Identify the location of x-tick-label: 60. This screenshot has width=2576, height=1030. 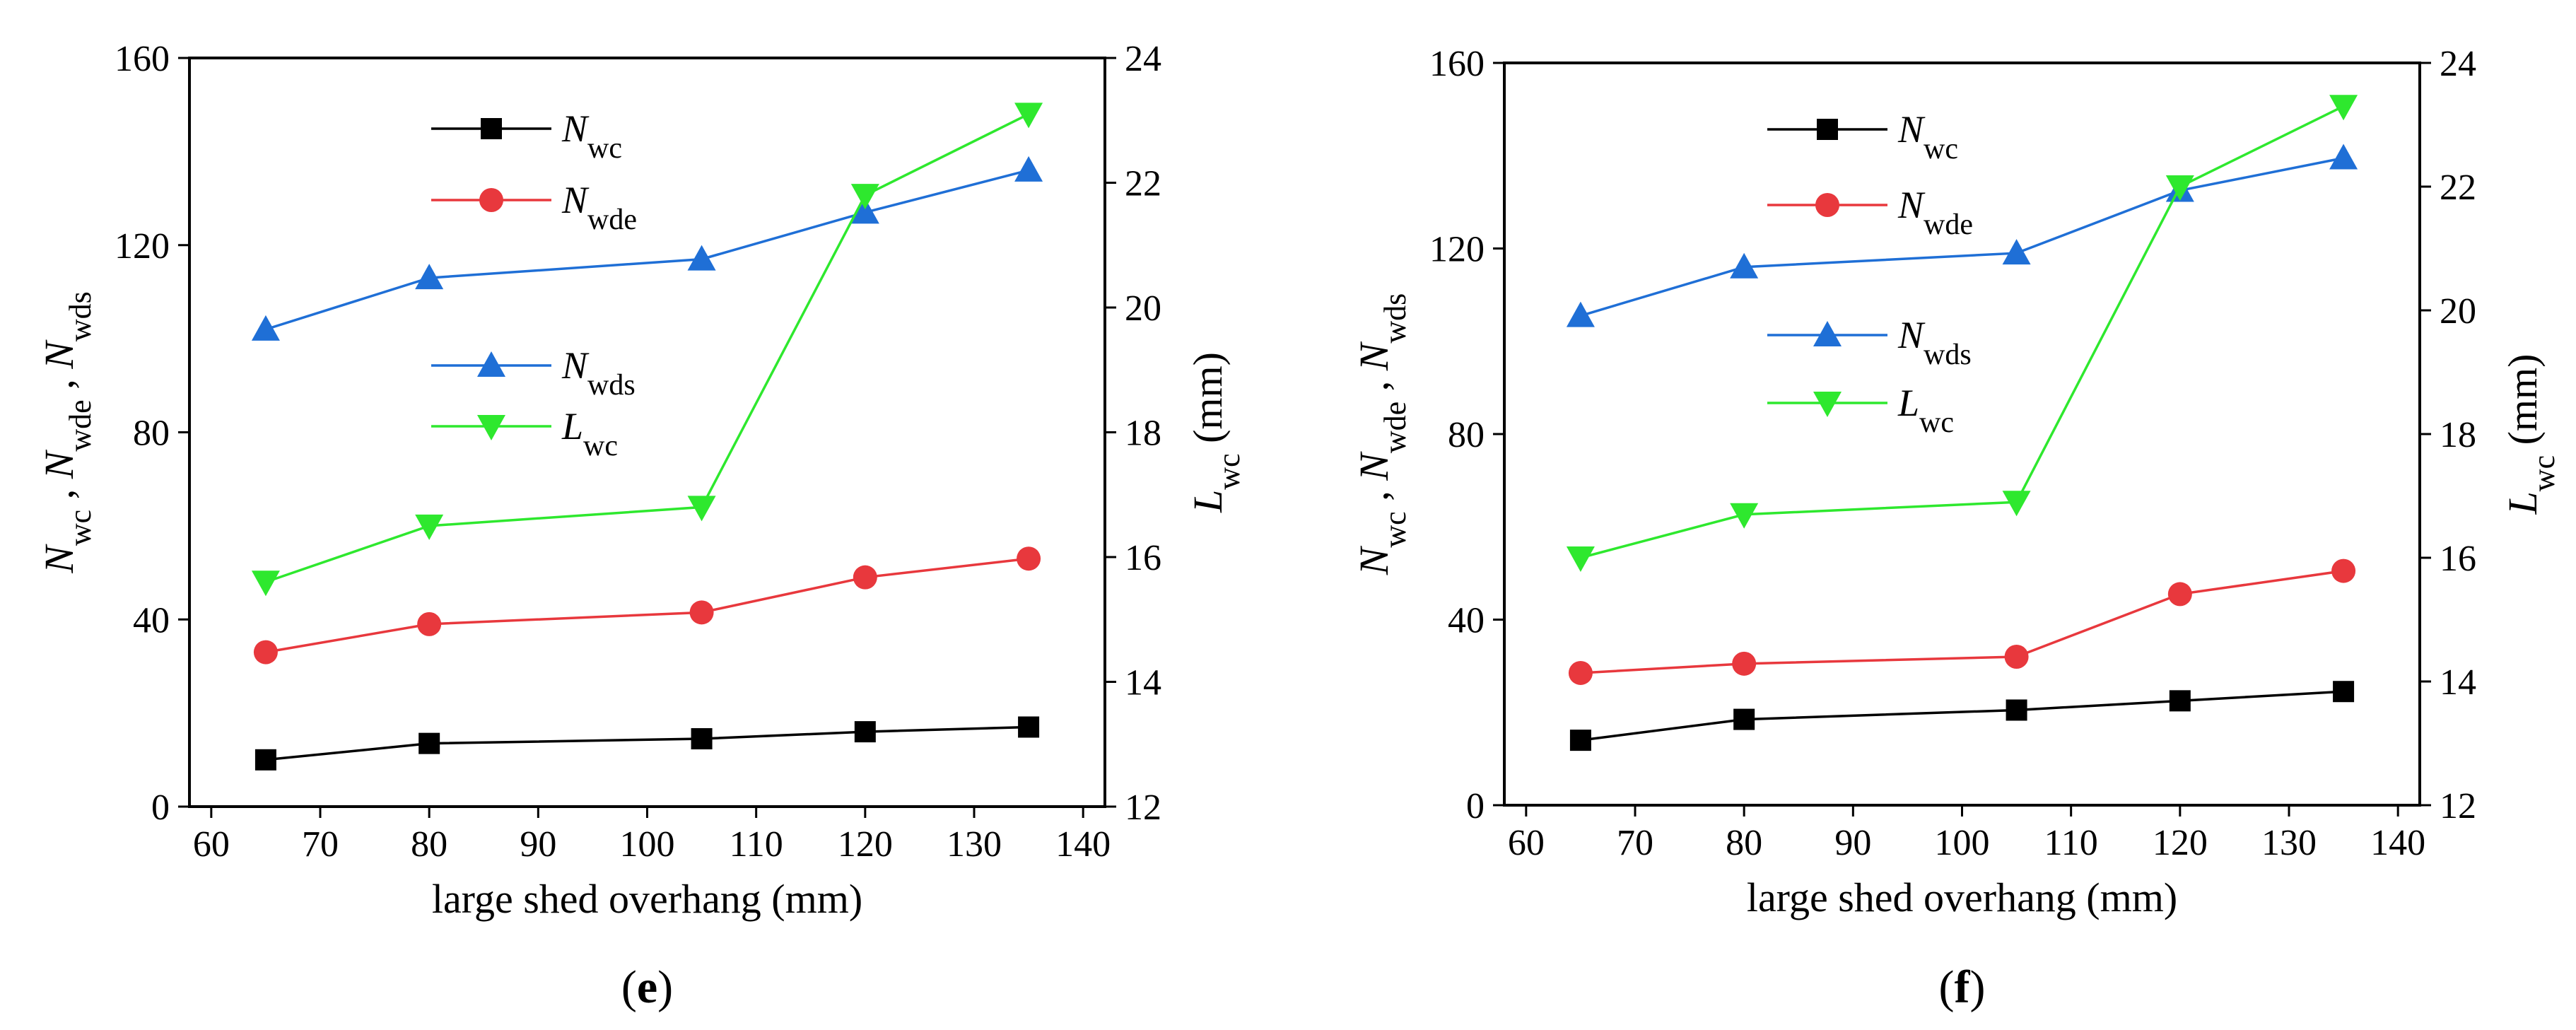
(211, 844).